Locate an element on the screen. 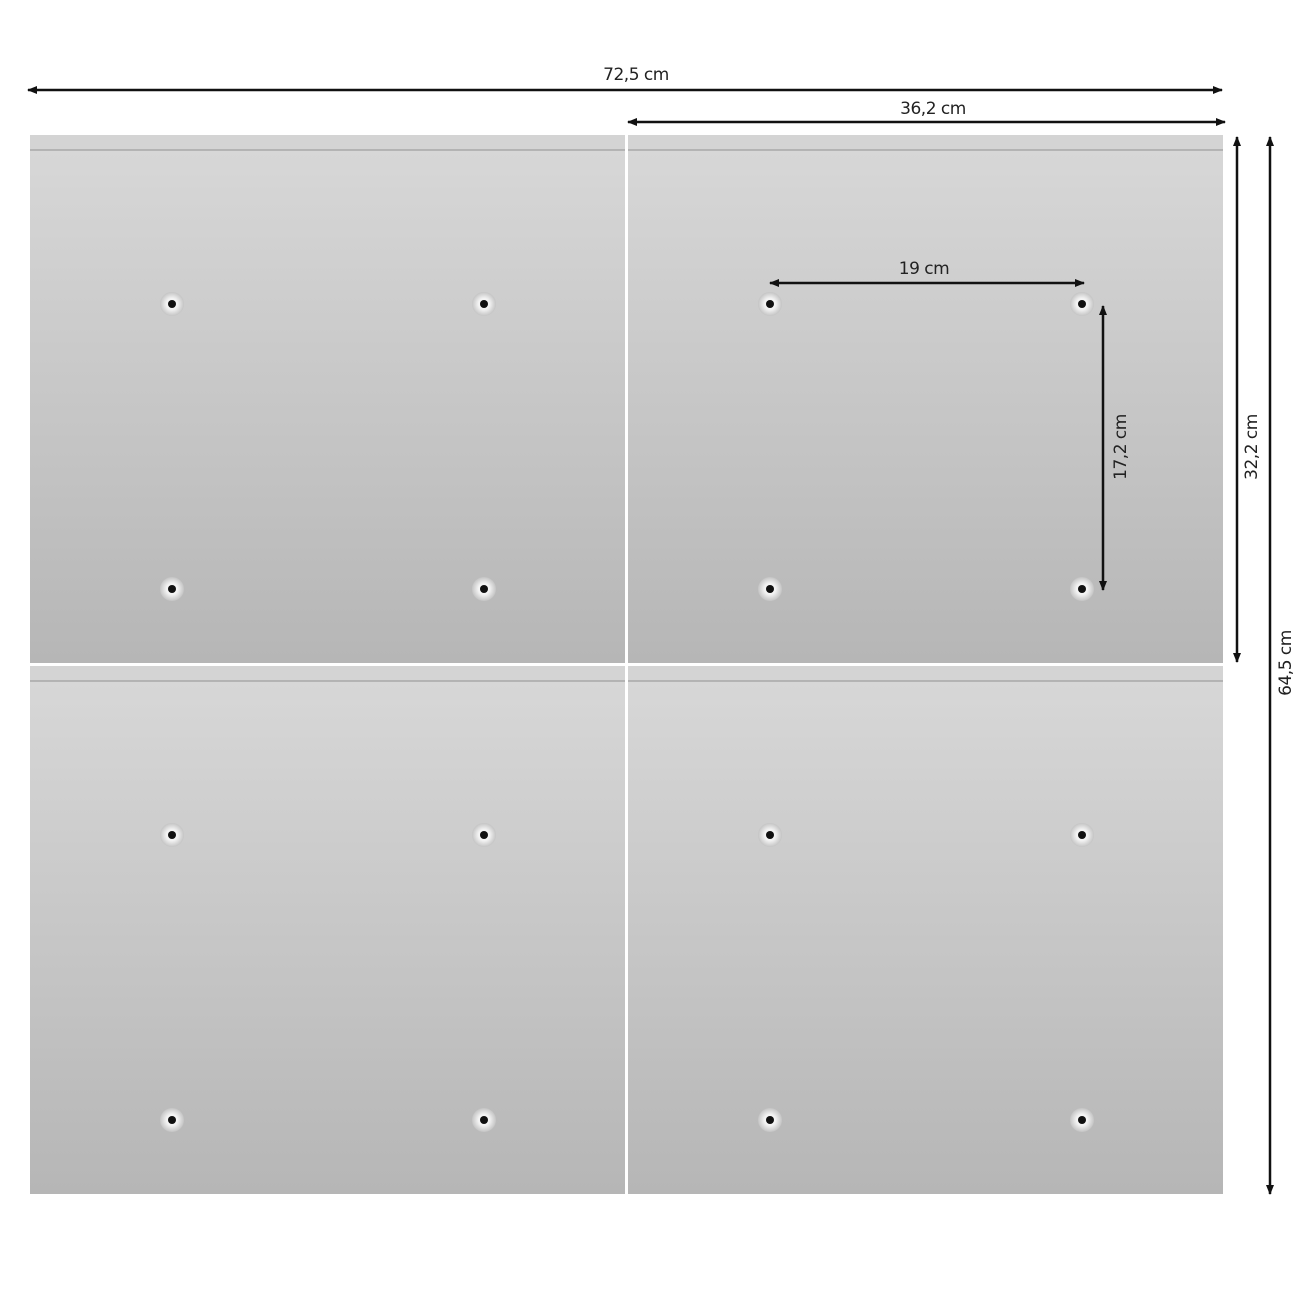 This screenshot has height=1300, width=1300. hole-spacing-horizontal-label: 19 cm is located at coordinates (924, 269).